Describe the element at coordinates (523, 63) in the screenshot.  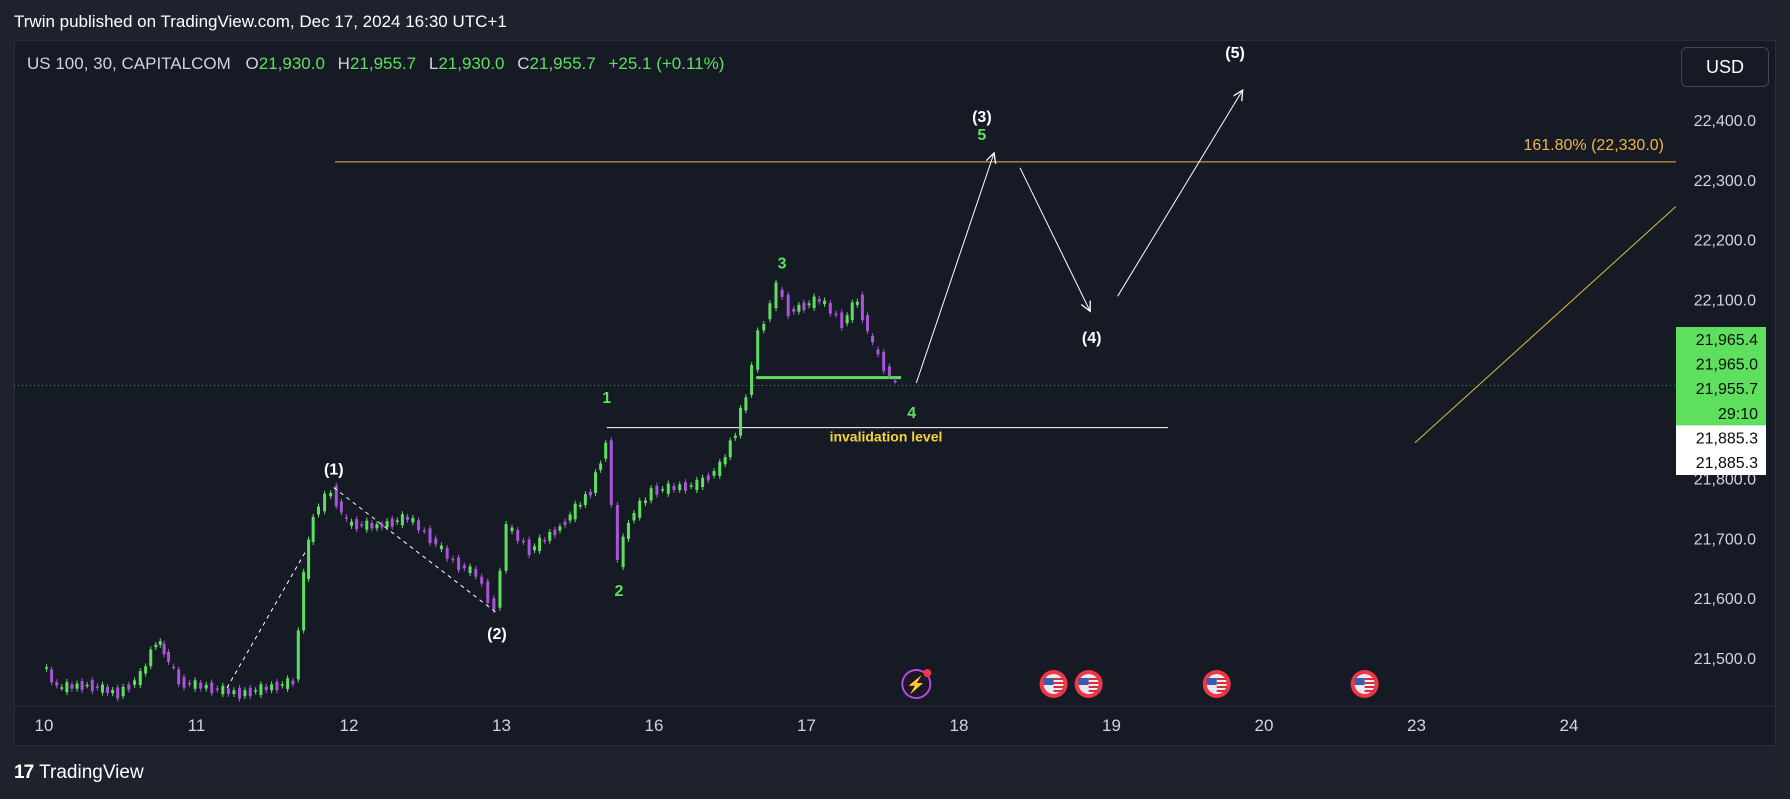
I see `close-label: C` at that location.